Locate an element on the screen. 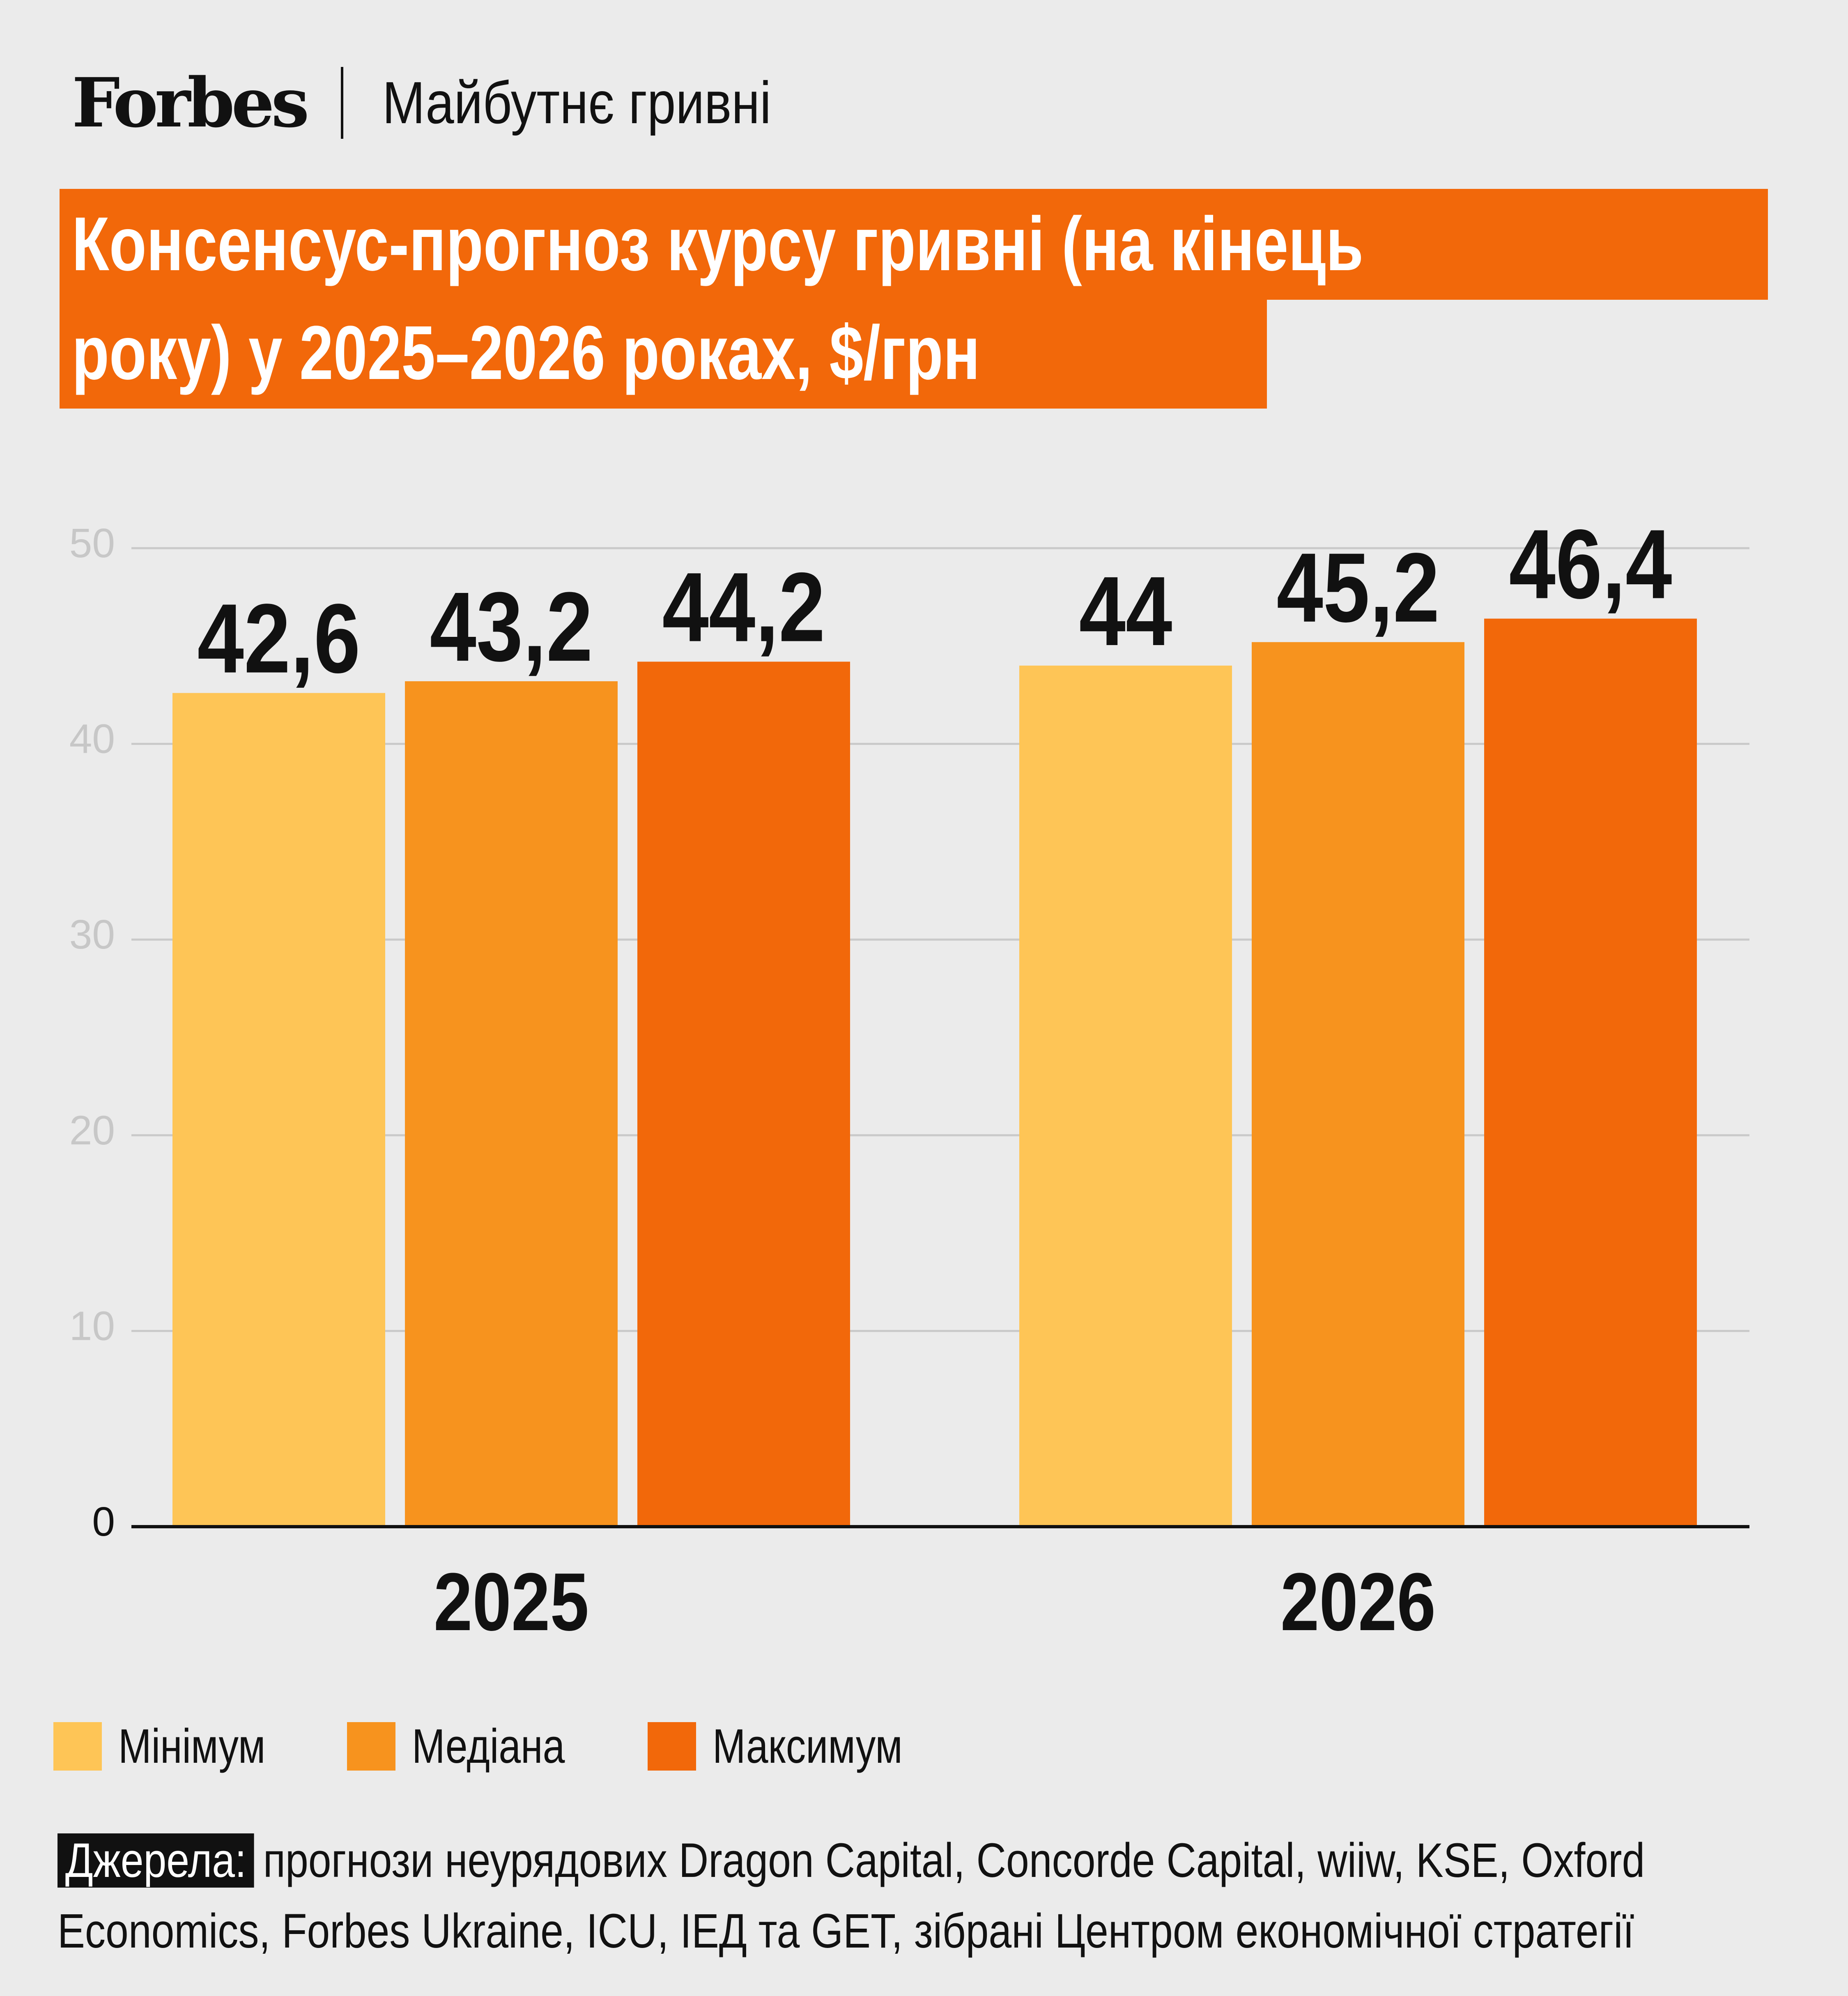  bar-value-label: 44 is located at coordinates (1125, 611).